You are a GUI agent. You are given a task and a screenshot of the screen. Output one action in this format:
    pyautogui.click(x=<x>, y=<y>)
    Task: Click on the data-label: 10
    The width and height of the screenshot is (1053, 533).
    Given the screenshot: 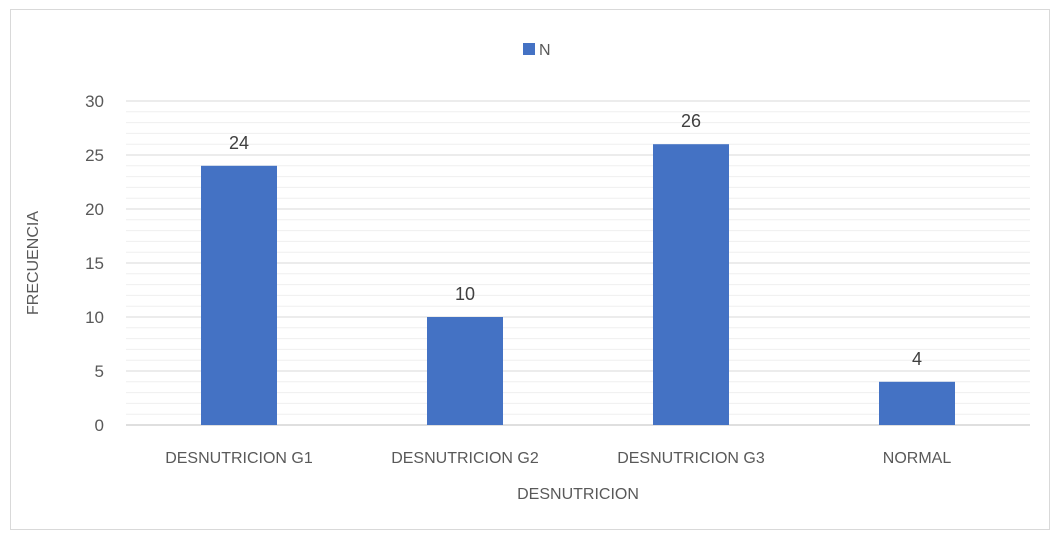 What is the action you would take?
    pyautogui.click(x=465, y=294)
    